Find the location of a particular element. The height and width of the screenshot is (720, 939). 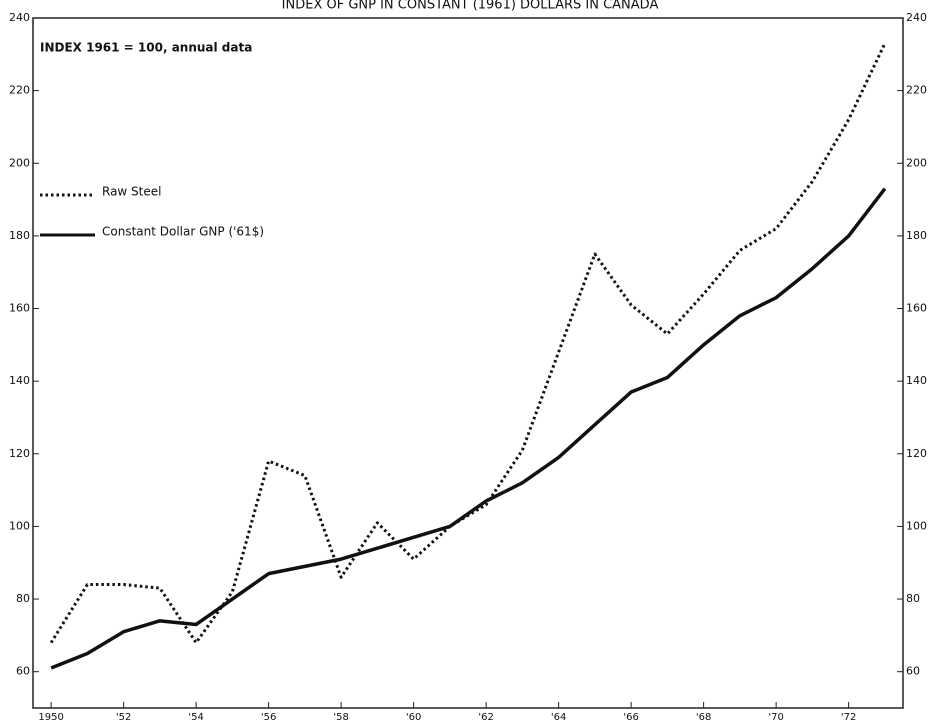

x-tick-label: '70 is located at coordinates (775, 716).